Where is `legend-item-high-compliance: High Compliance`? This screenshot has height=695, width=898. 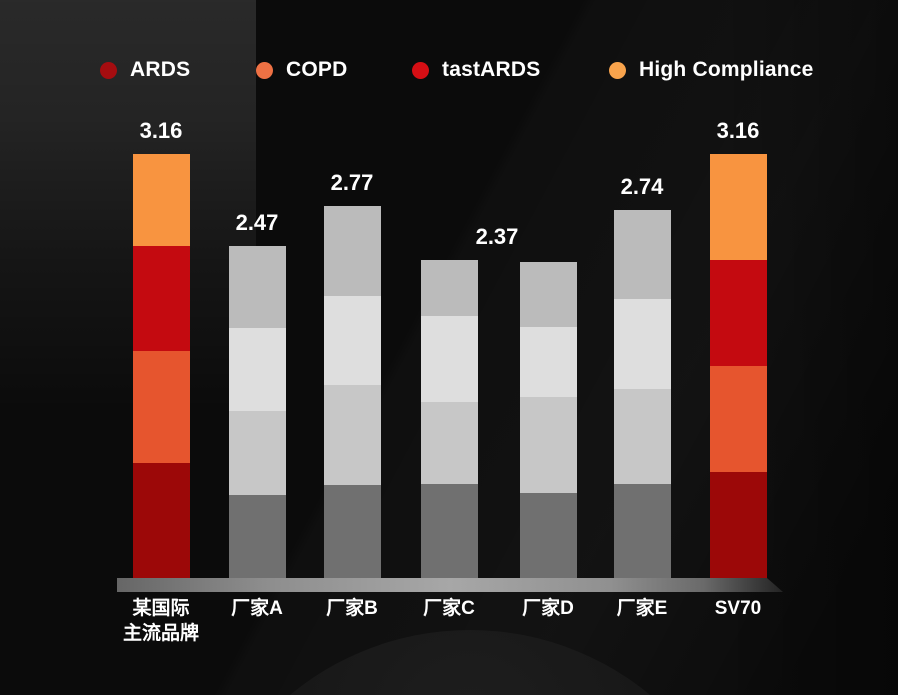 legend-item-high-compliance: High Compliance is located at coordinates (711, 69).